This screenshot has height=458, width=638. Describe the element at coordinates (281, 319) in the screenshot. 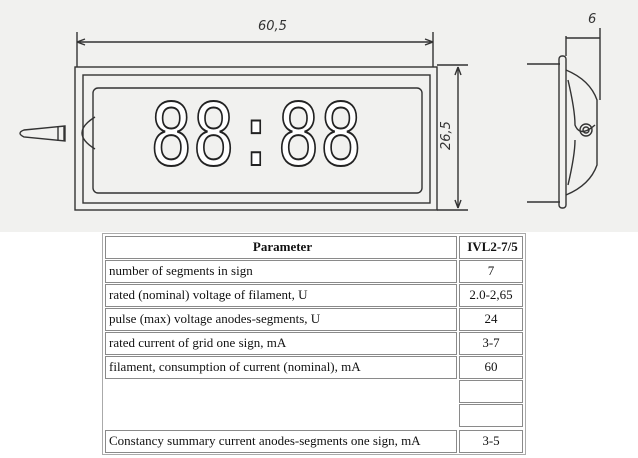

I see `parameter-name: pulse (max) voltage anodes-segments, U` at that location.